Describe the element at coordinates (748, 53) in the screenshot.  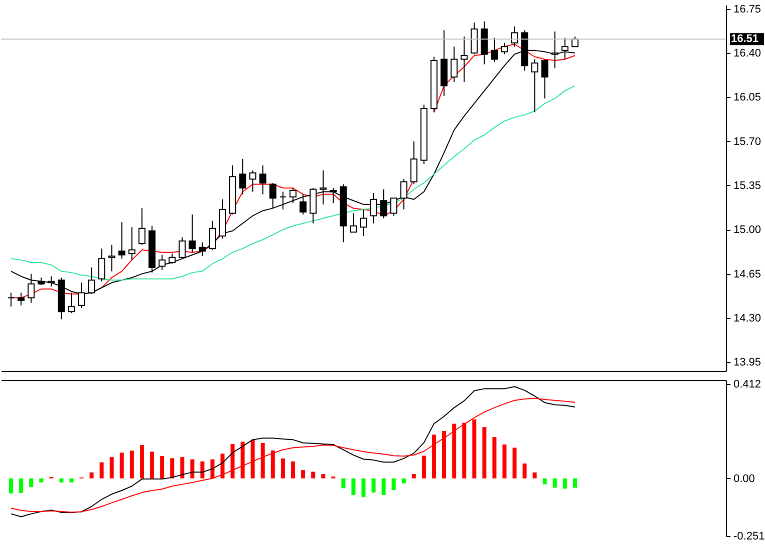
I see `y-tick-label: 16.40` at that location.